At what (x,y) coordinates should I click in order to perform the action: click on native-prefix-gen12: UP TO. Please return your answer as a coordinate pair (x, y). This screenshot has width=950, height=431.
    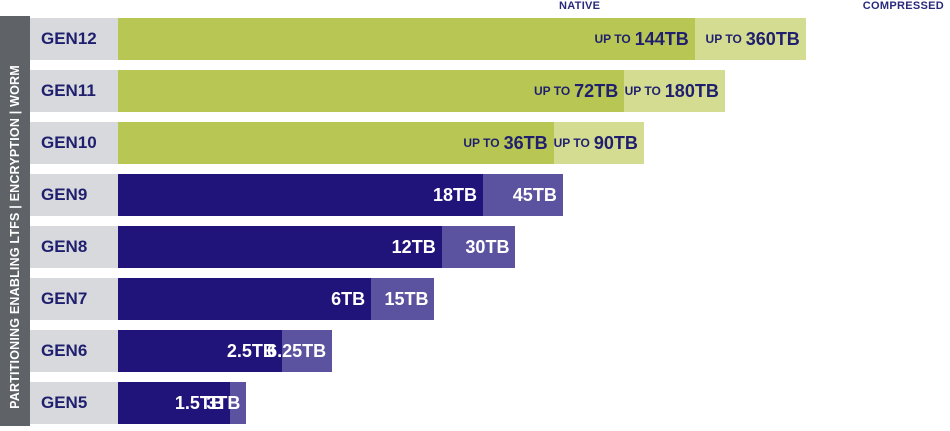
    Looking at the image, I should click on (612, 39).